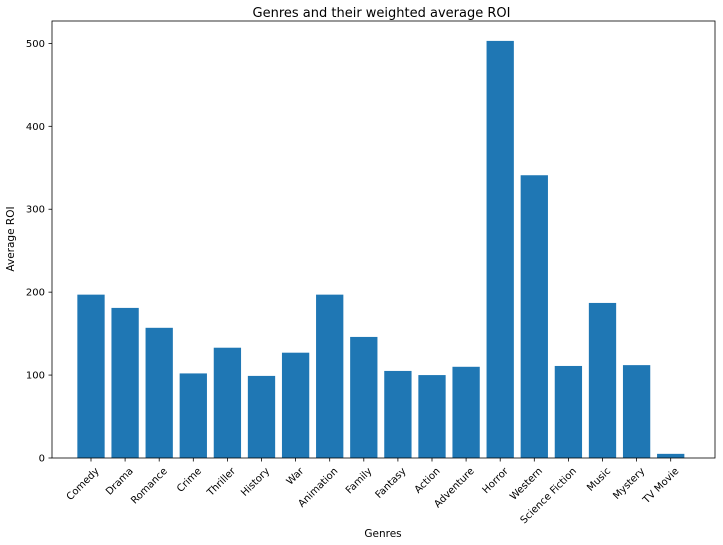 Image resolution: width=723 pixels, height=545 pixels. What do you see at coordinates (382, 534) in the screenshot?
I see `x-axis-label: Genres` at bounding box center [382, 534].